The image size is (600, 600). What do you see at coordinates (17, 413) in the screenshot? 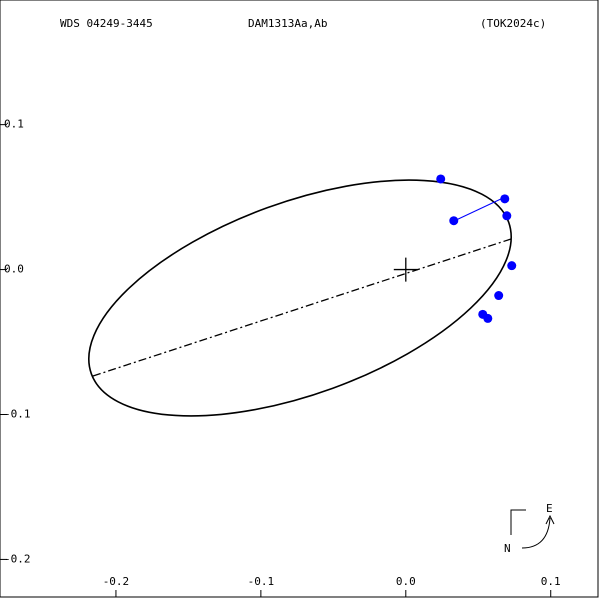
I see `y-tick-label: -0.1` at bounding box center [17, 413].